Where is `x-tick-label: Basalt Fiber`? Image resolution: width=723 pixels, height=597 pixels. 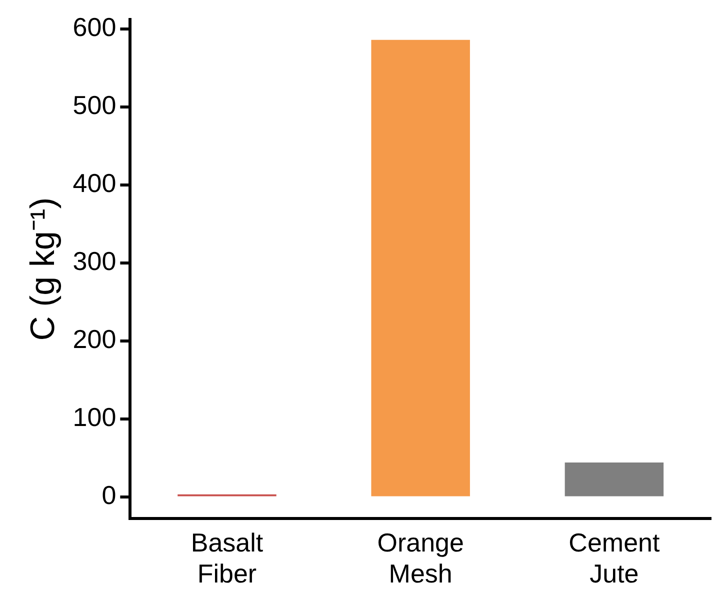 x-tick-label: Basalt Fiber is located at coordinates (227, 558).